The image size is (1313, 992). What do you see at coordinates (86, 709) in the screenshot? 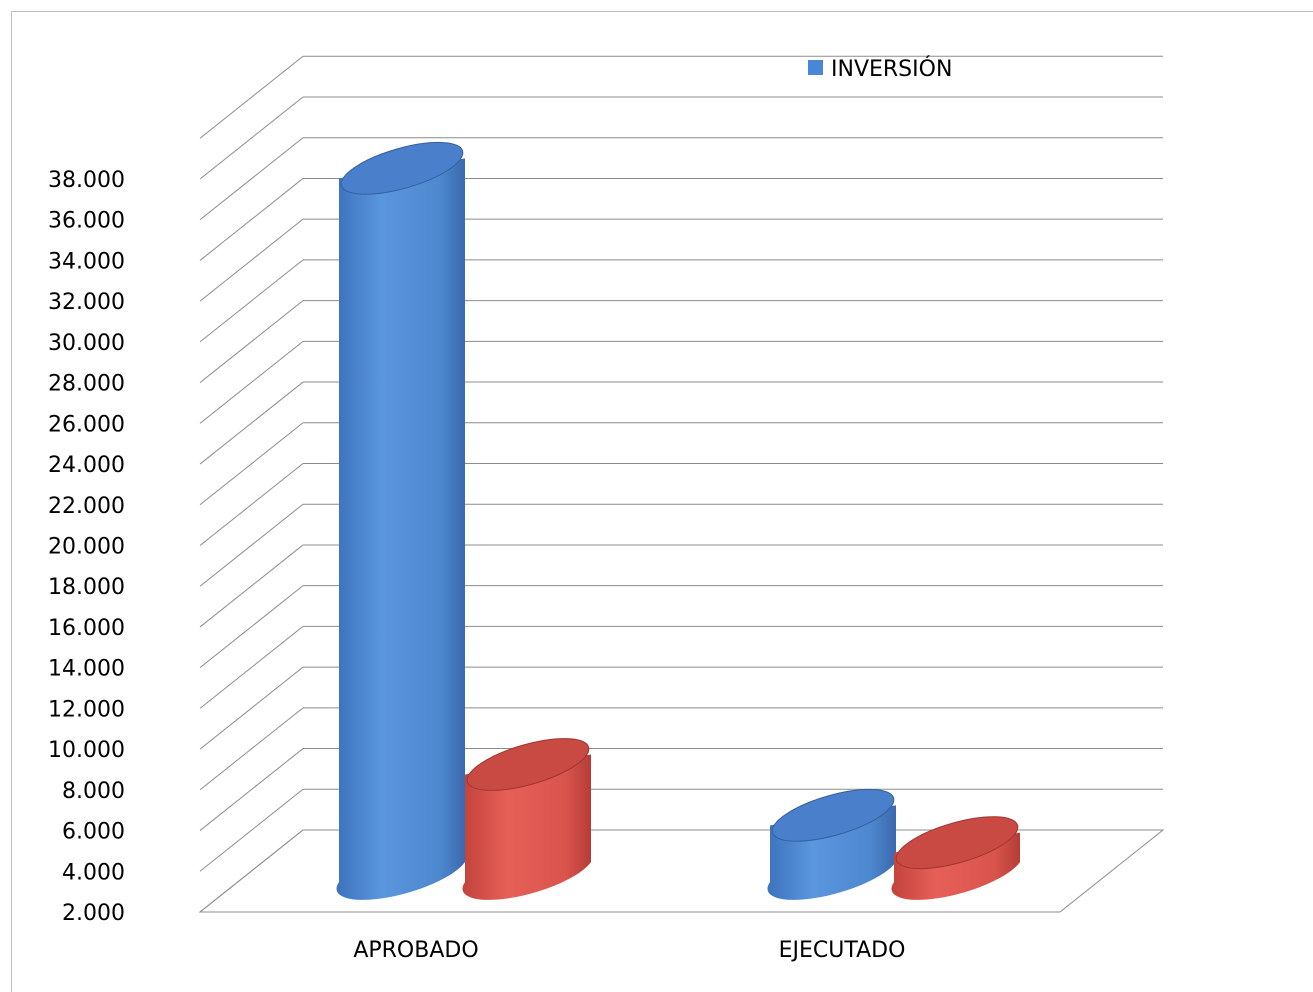
I see `y-tick-label: 12.000` at bounding box center [86, 709].